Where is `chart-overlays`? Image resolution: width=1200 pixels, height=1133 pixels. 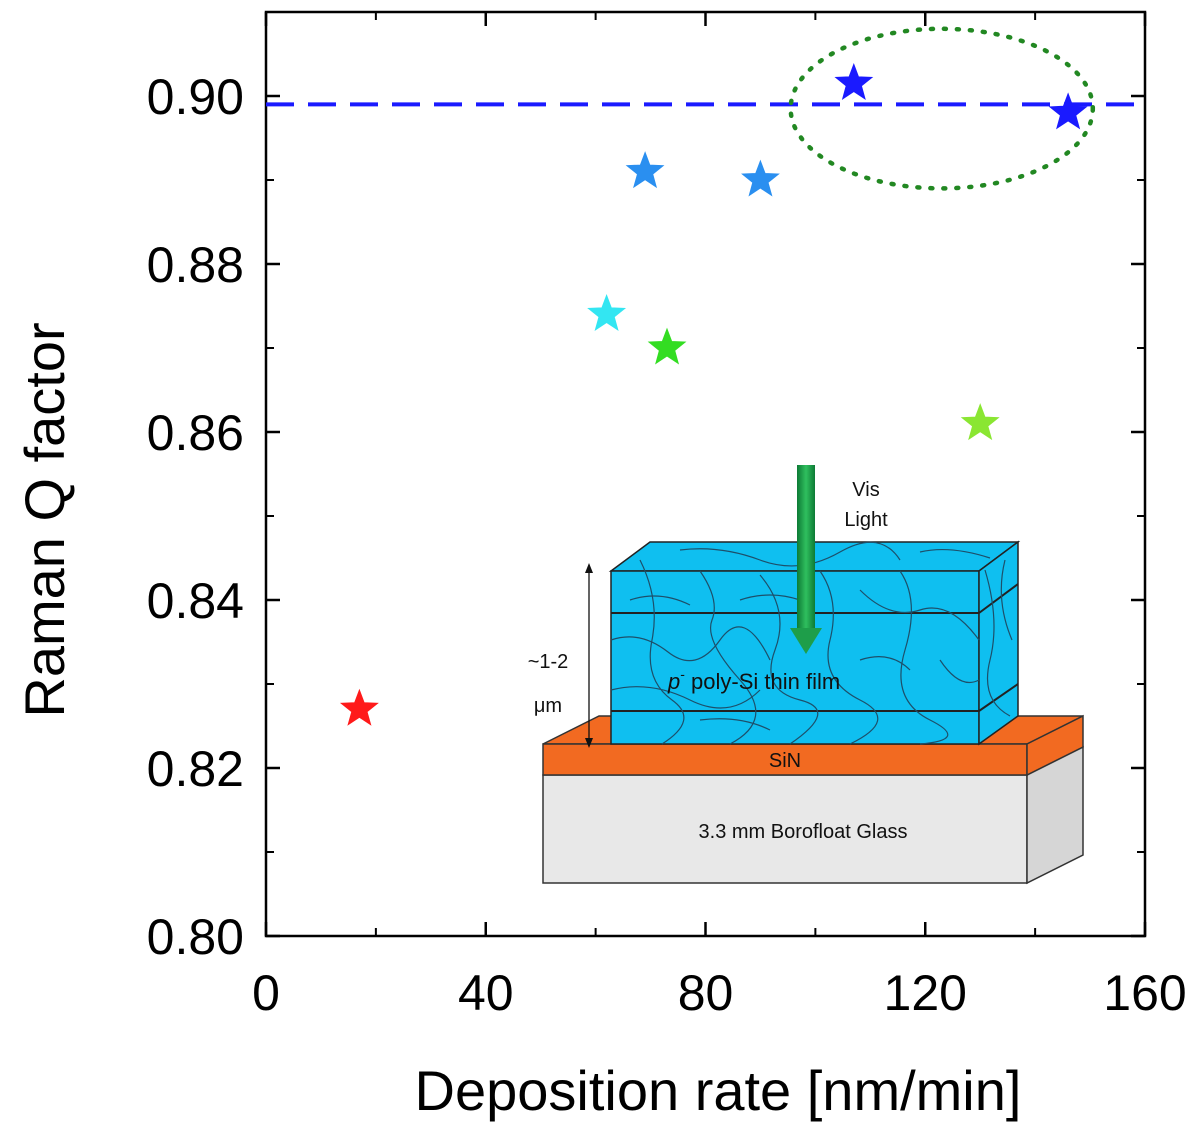 chart-overlays is located at coordinates (705, 108).